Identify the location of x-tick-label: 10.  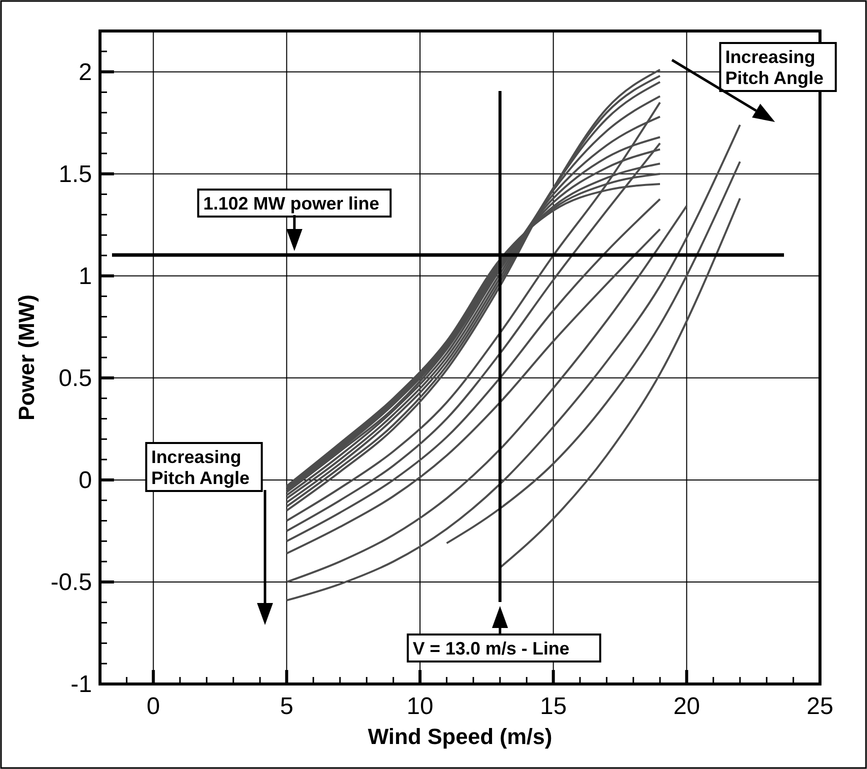
(420, 706).